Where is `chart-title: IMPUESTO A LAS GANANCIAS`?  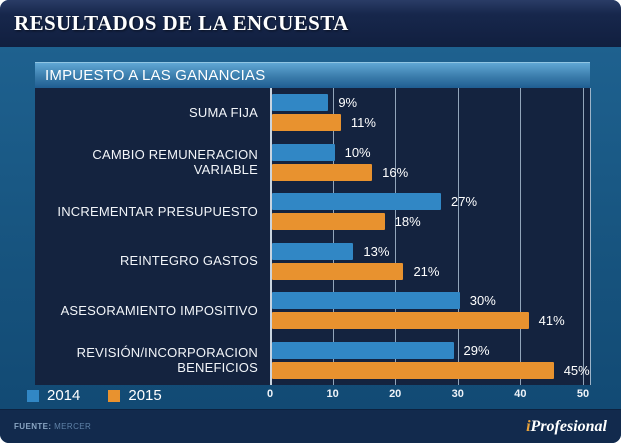
chart-title: IMPUESTO A LAS GANANCIAS is located at coordinates (155, 75).